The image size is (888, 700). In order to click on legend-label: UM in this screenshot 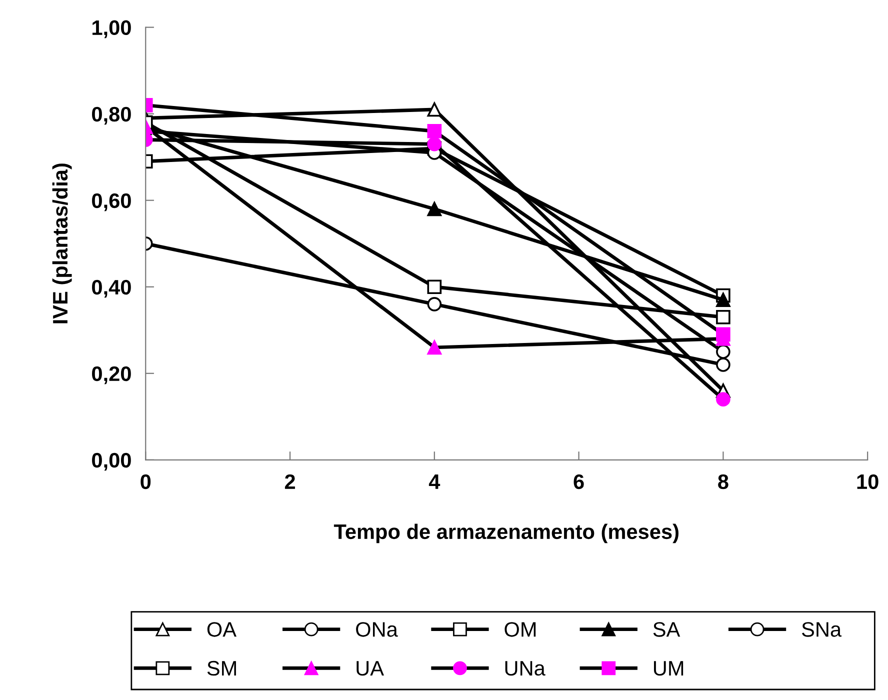, I will do `click(669, 668)`.